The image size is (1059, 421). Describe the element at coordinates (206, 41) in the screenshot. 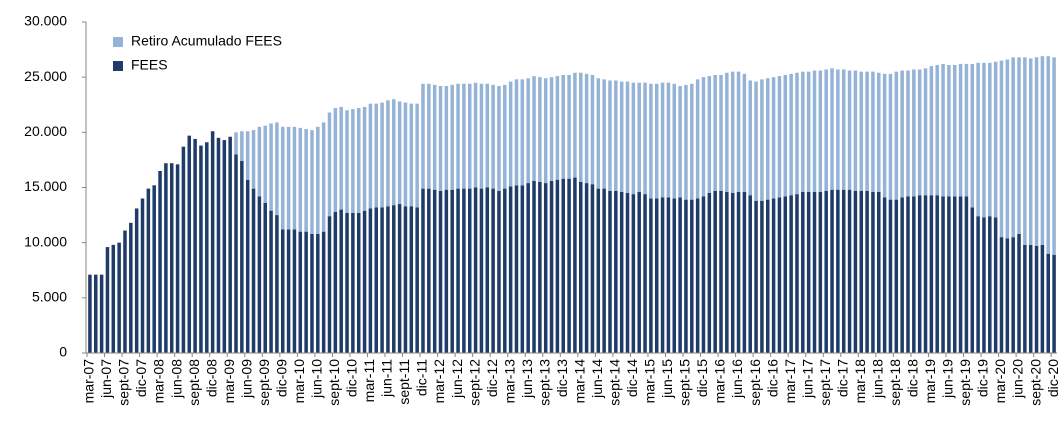

I see `legend-label: Retiro Acumulado FEES` at that location.